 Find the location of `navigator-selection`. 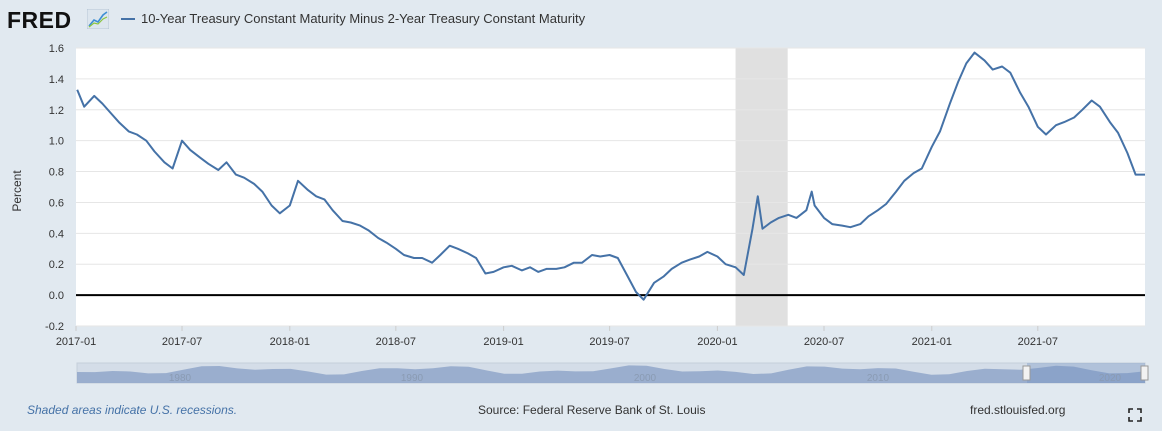

navigator-selection is located at coordinates (1086, 373).